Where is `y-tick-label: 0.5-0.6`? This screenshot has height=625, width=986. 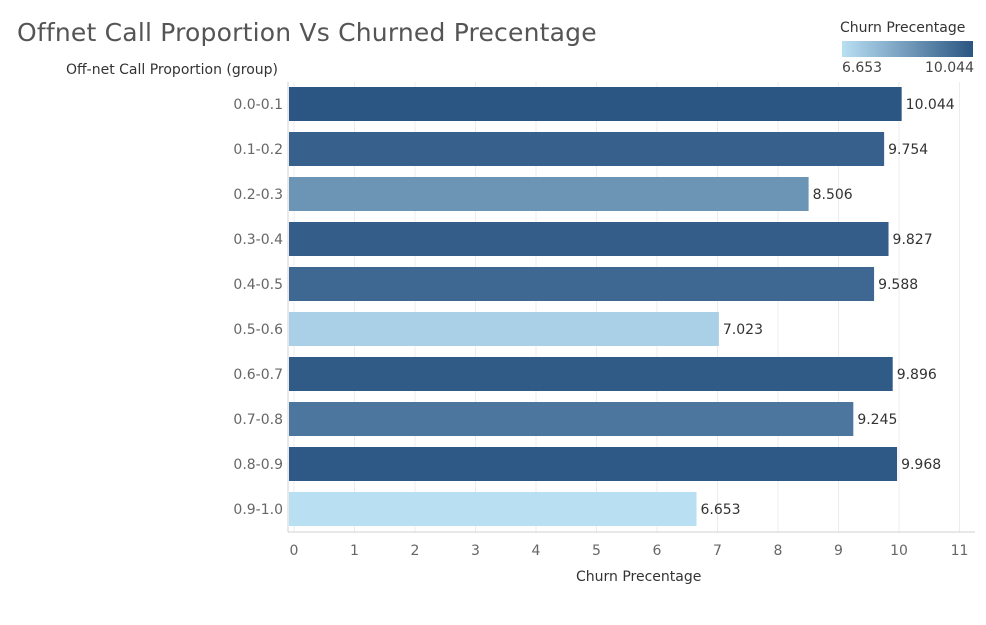
y-tick-label: 0.5-0.6 is located at coordinates (258, 330).